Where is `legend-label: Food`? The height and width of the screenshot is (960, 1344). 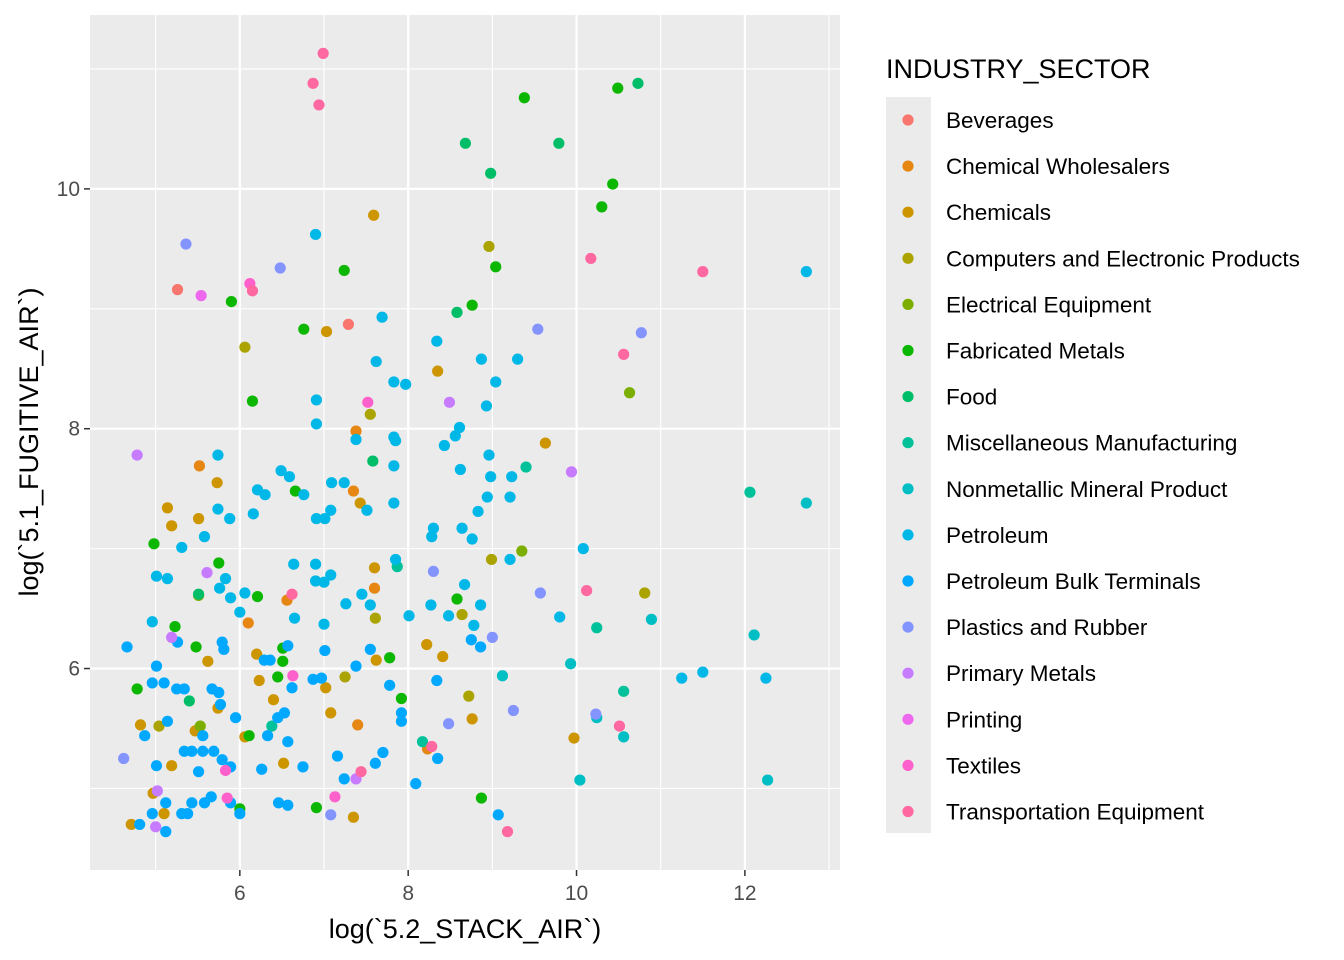 legend-label: Food is located at coordinates (971, 397).